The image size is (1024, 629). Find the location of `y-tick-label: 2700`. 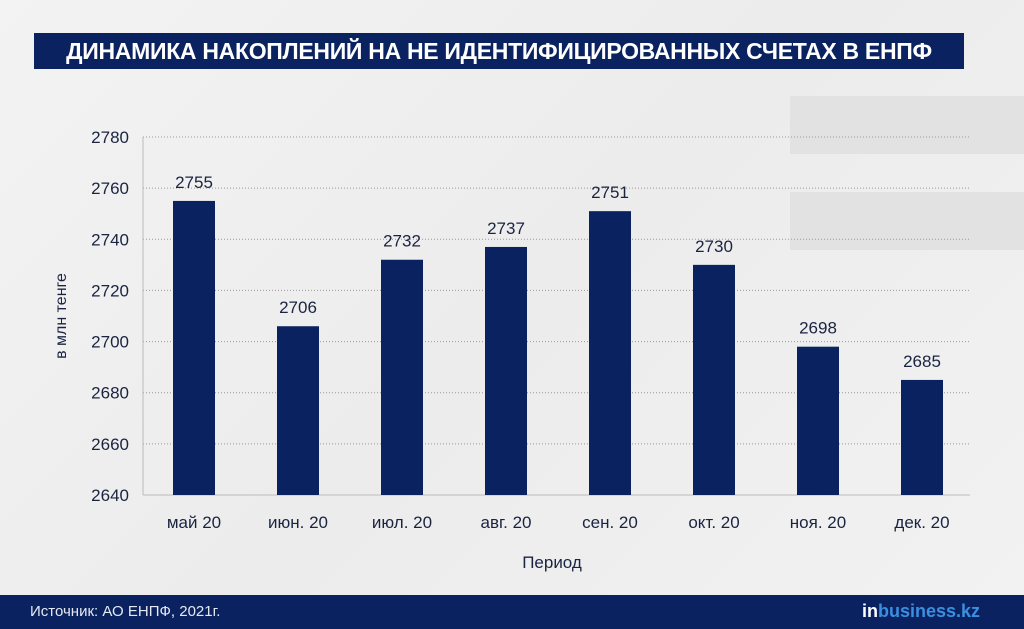

y-tick-label: 2700 is located at coordinates (110, 342).